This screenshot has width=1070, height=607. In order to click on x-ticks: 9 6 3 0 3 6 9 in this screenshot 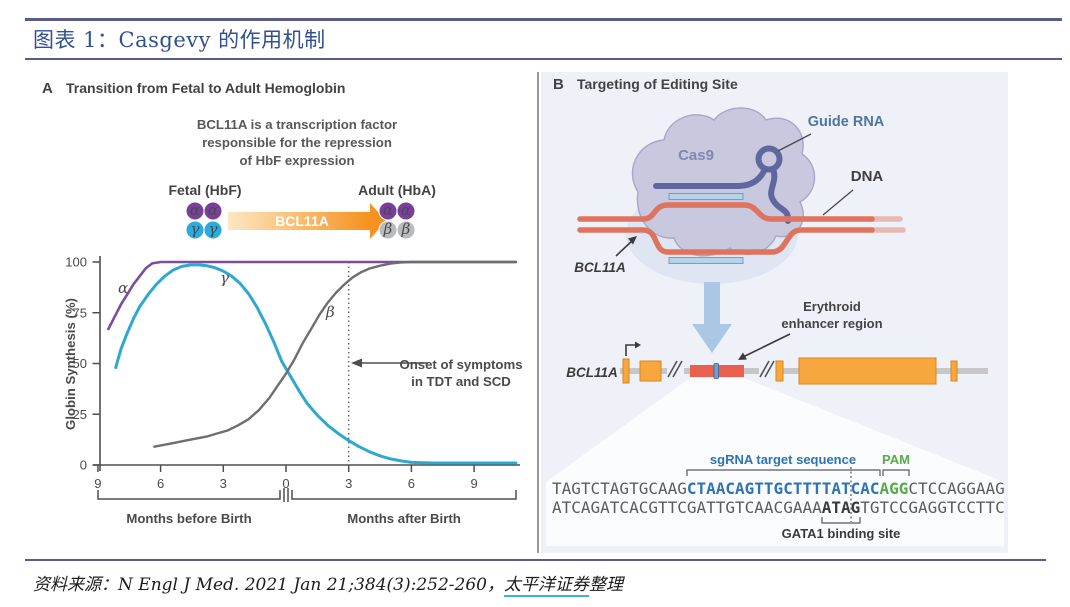, I will do `click(286, 478)`.